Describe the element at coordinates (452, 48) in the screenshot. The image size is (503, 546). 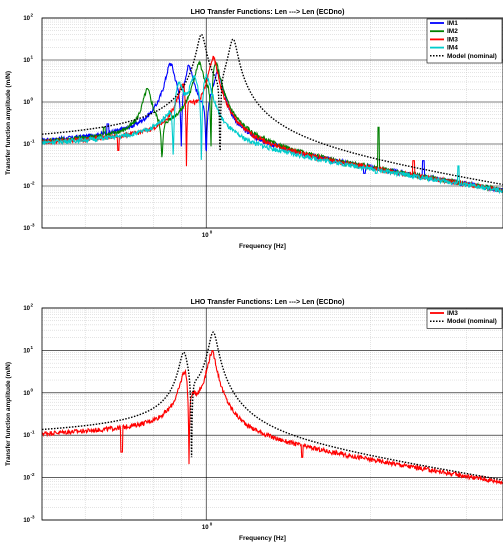
I see `legend-label: IM4` at that location.